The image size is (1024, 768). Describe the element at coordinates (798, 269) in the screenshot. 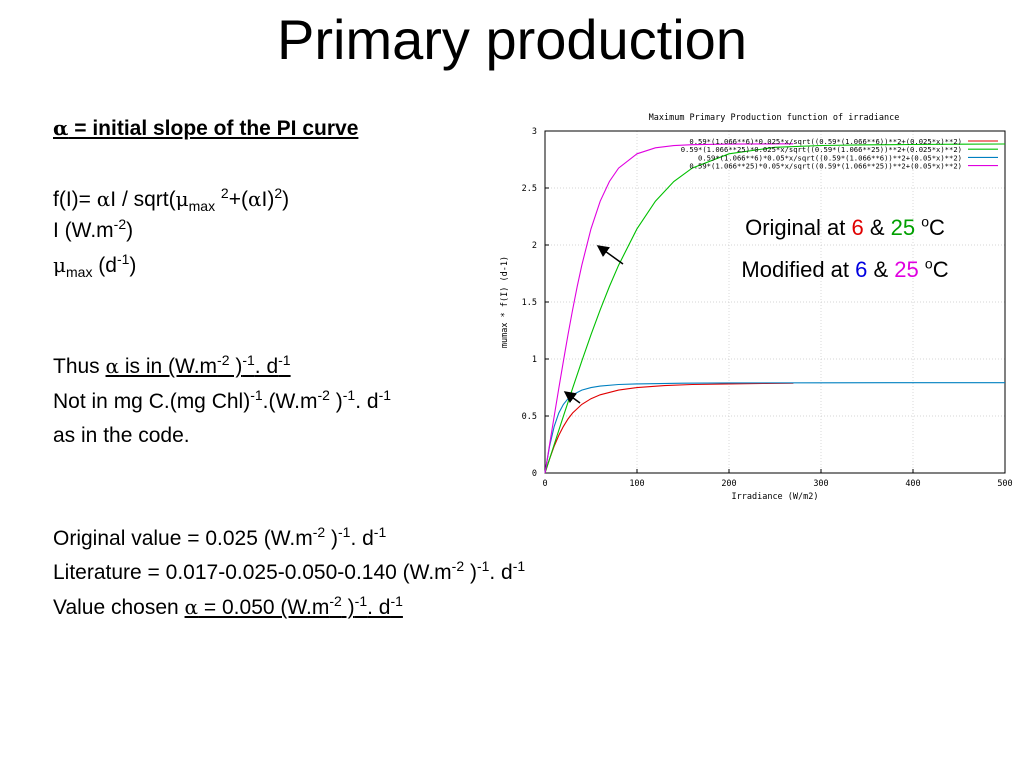

I see `modified-prefix: Modified at` at that location.